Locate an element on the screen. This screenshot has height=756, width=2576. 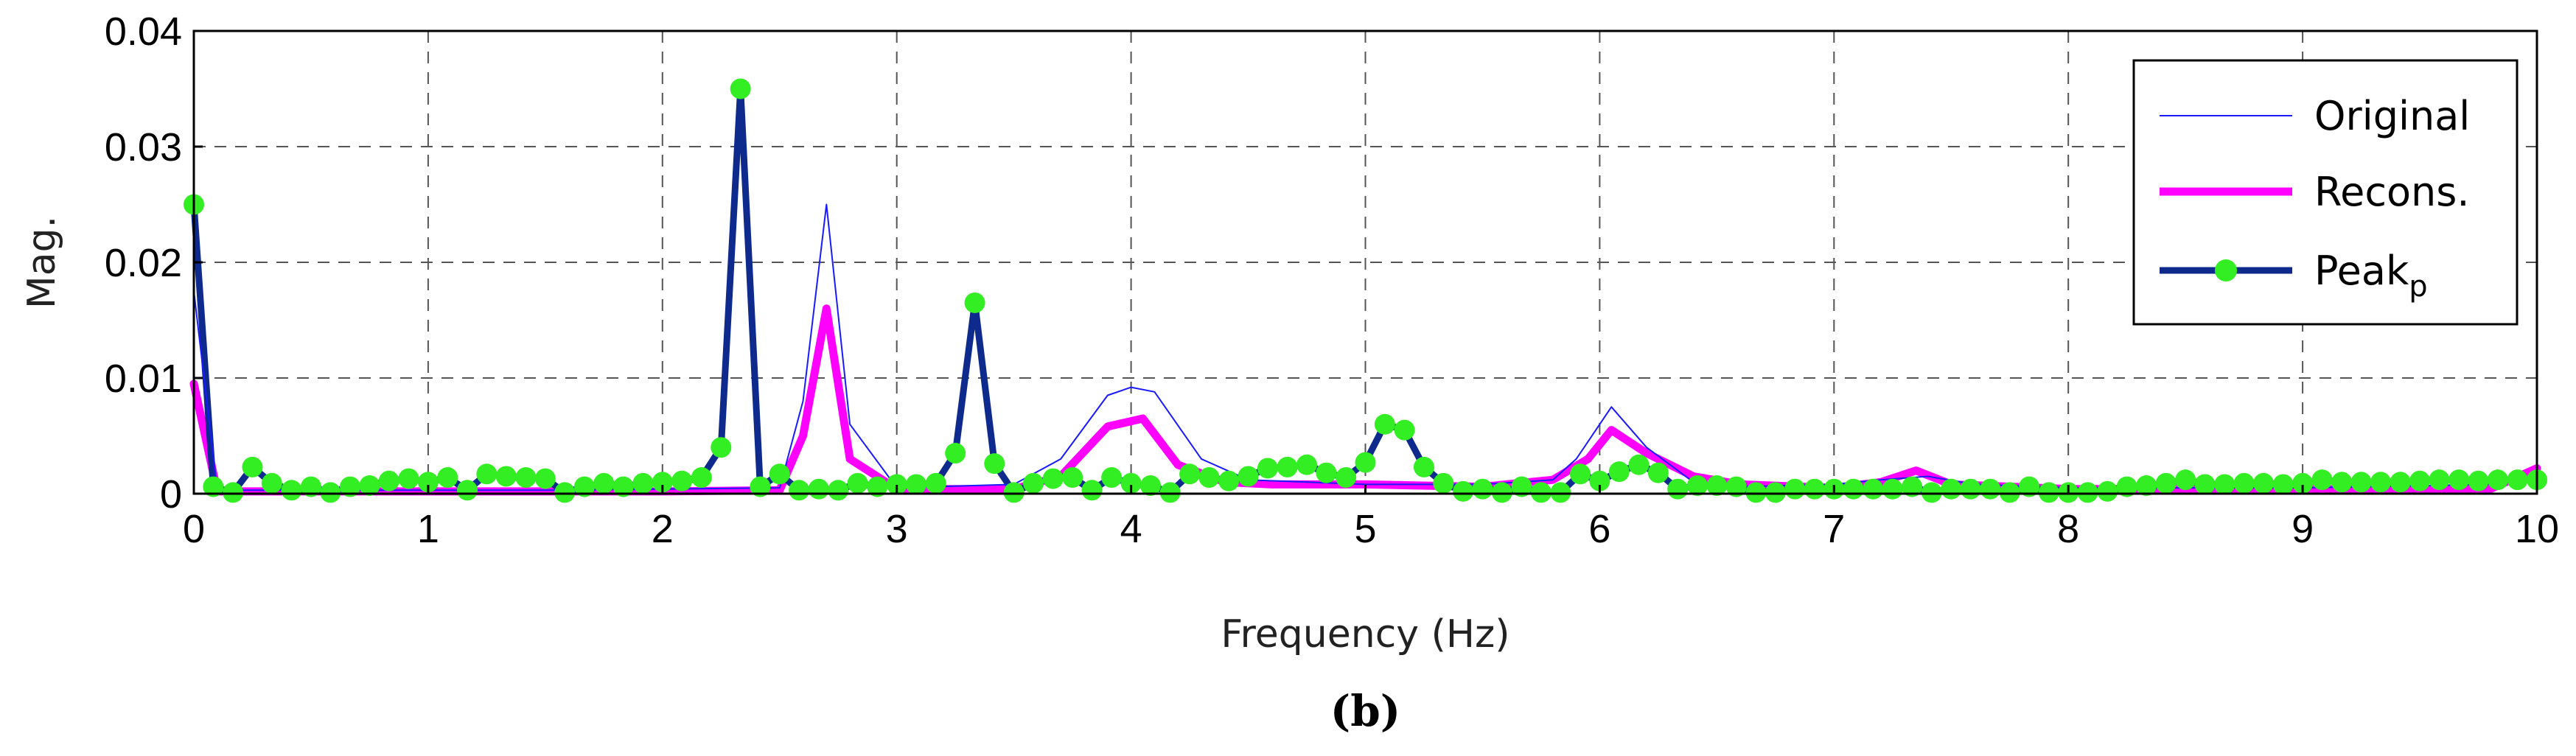
x-axis-title: Frequency (Hz) is located at coordinates (1365, 634).